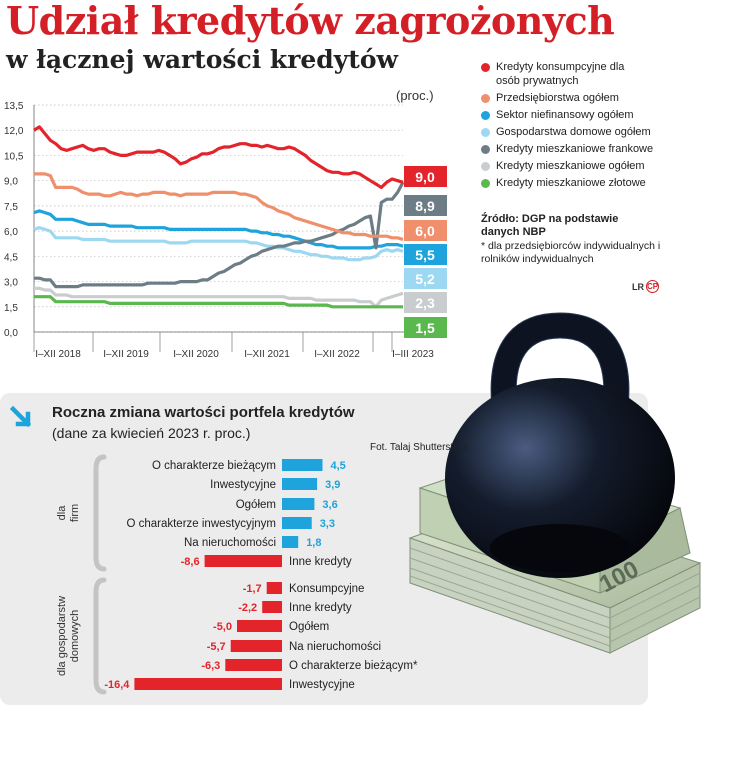 The image size is (736, 760). What do you see at coordinates (415, 95) in the screenshot?
I see `unit-label: (proc.)` at bounding box center [415, 95].